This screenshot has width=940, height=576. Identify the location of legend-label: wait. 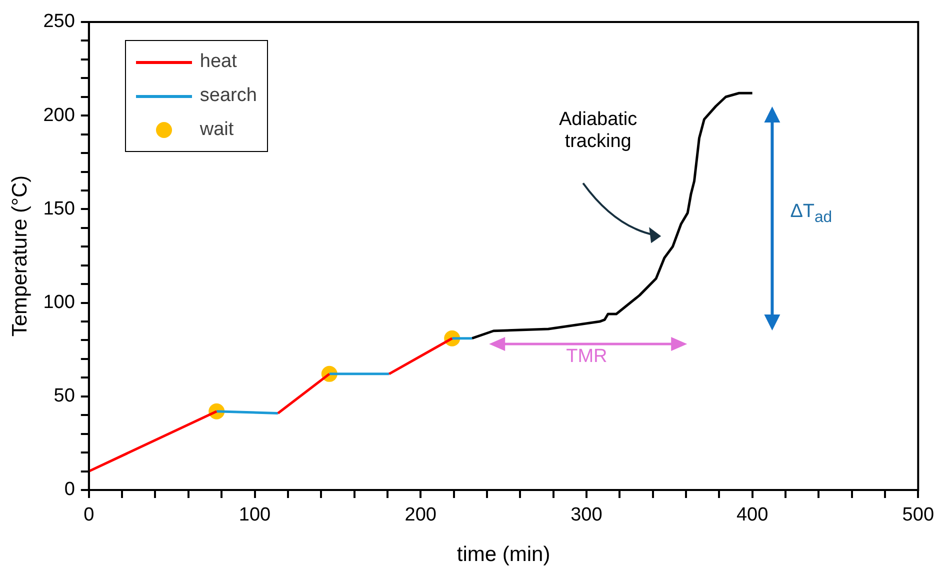
(217, 130).